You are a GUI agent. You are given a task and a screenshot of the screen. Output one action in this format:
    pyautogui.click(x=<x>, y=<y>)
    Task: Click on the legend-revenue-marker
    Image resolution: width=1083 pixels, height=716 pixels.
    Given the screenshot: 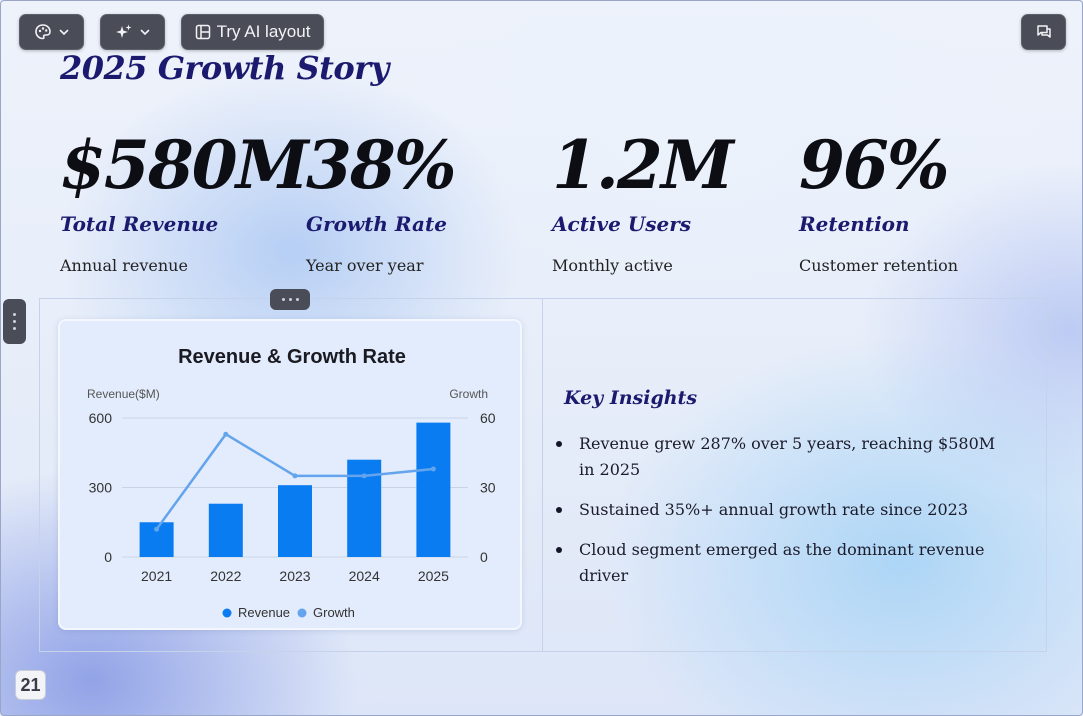 What is the action you would take?
    pyautogui.click(x=227, y=613)
    